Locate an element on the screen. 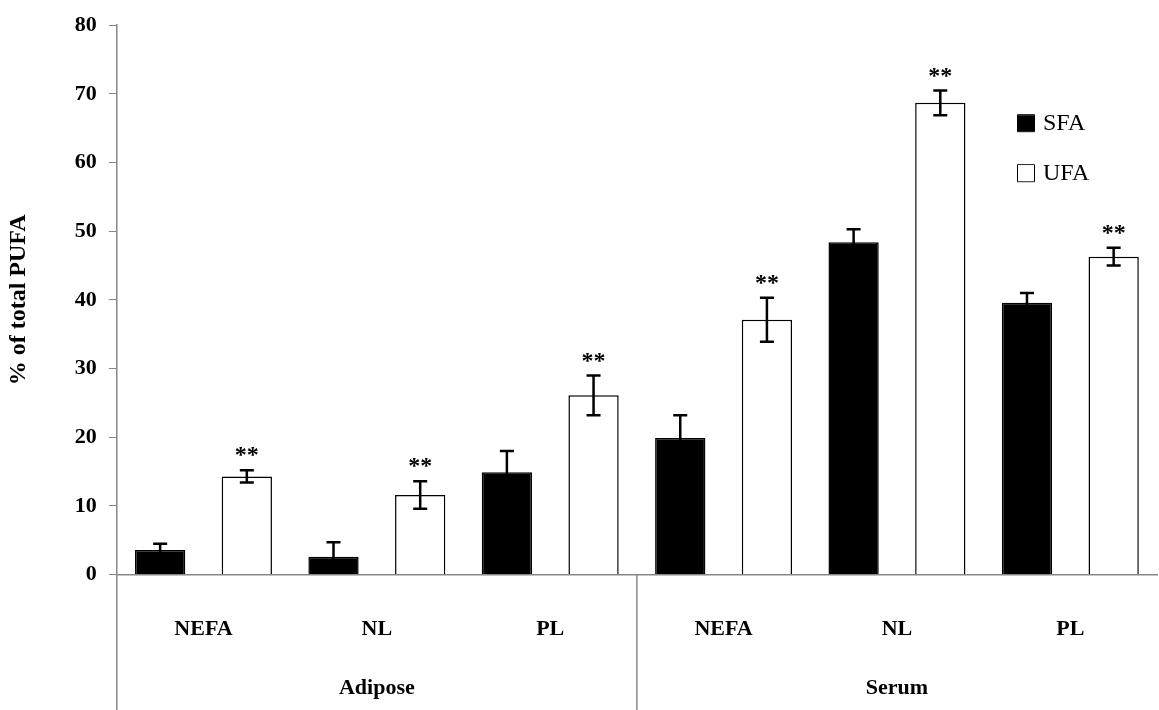  legend-label: SFA is located at coordinates (1064, 122).